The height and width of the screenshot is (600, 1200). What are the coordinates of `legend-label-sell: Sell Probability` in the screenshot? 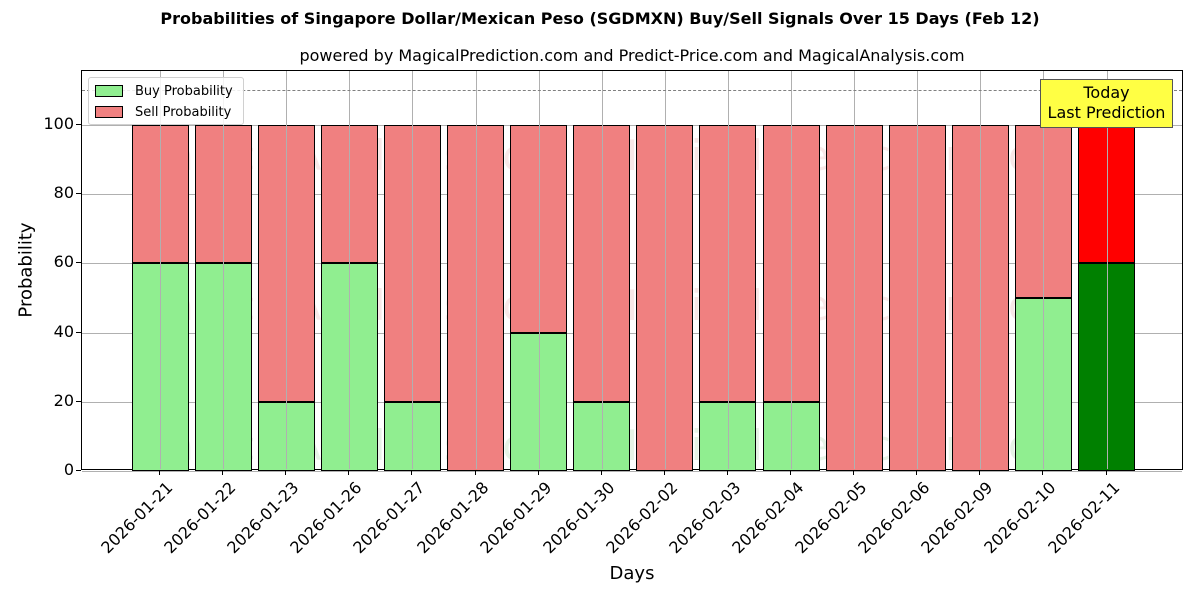 It's located at (183, 112).